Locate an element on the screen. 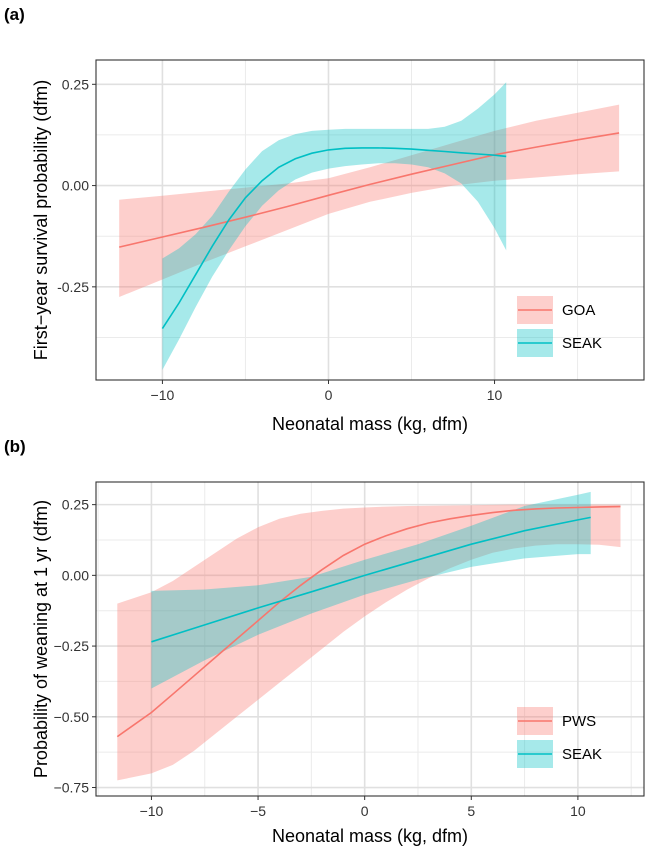 The image size is (652, 849). legend-key-goa is located at coordinates (535, 310).